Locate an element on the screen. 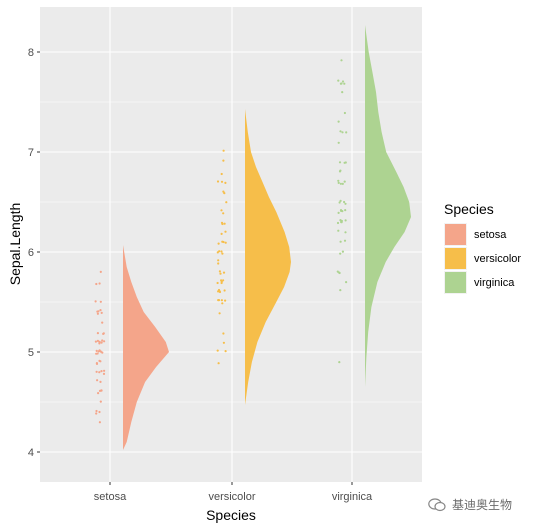 This screenshot has width=543, height=529. y-tick-label: 7 is located at coordinates (31, 153).